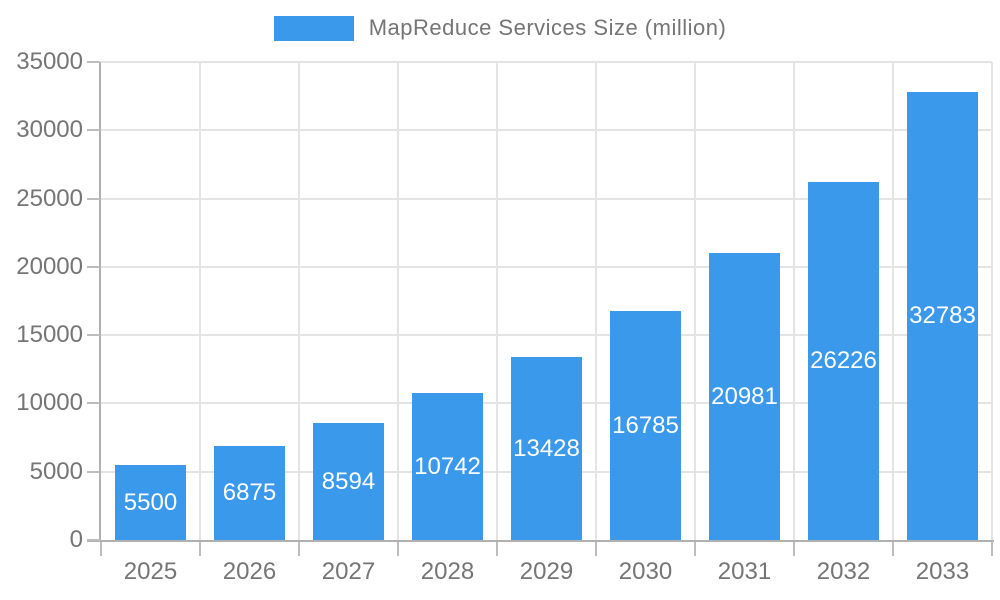 The image size is (1000, 600). I want to click on bar-value-label: 8594, so click(348, 481).